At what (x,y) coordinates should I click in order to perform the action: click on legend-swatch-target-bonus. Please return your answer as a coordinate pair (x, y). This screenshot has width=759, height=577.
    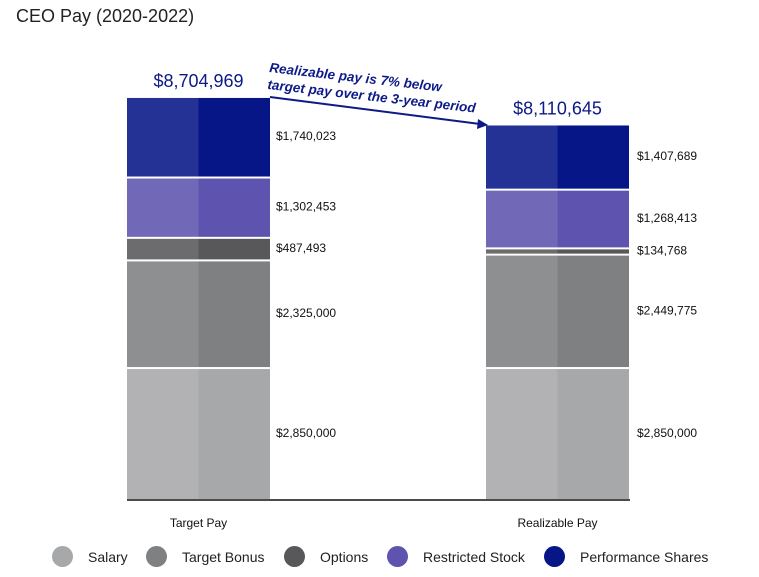
    Looking at the image, I should click on (156, 556).